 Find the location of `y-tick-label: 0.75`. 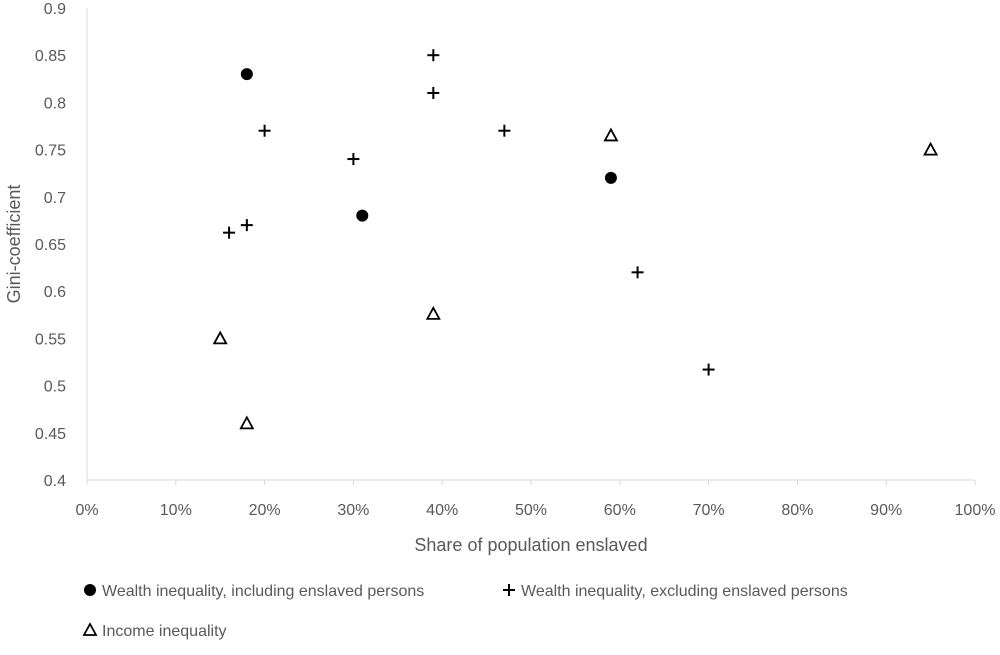

y-tick-label: 0.75 is located at coordinates (50, 151).